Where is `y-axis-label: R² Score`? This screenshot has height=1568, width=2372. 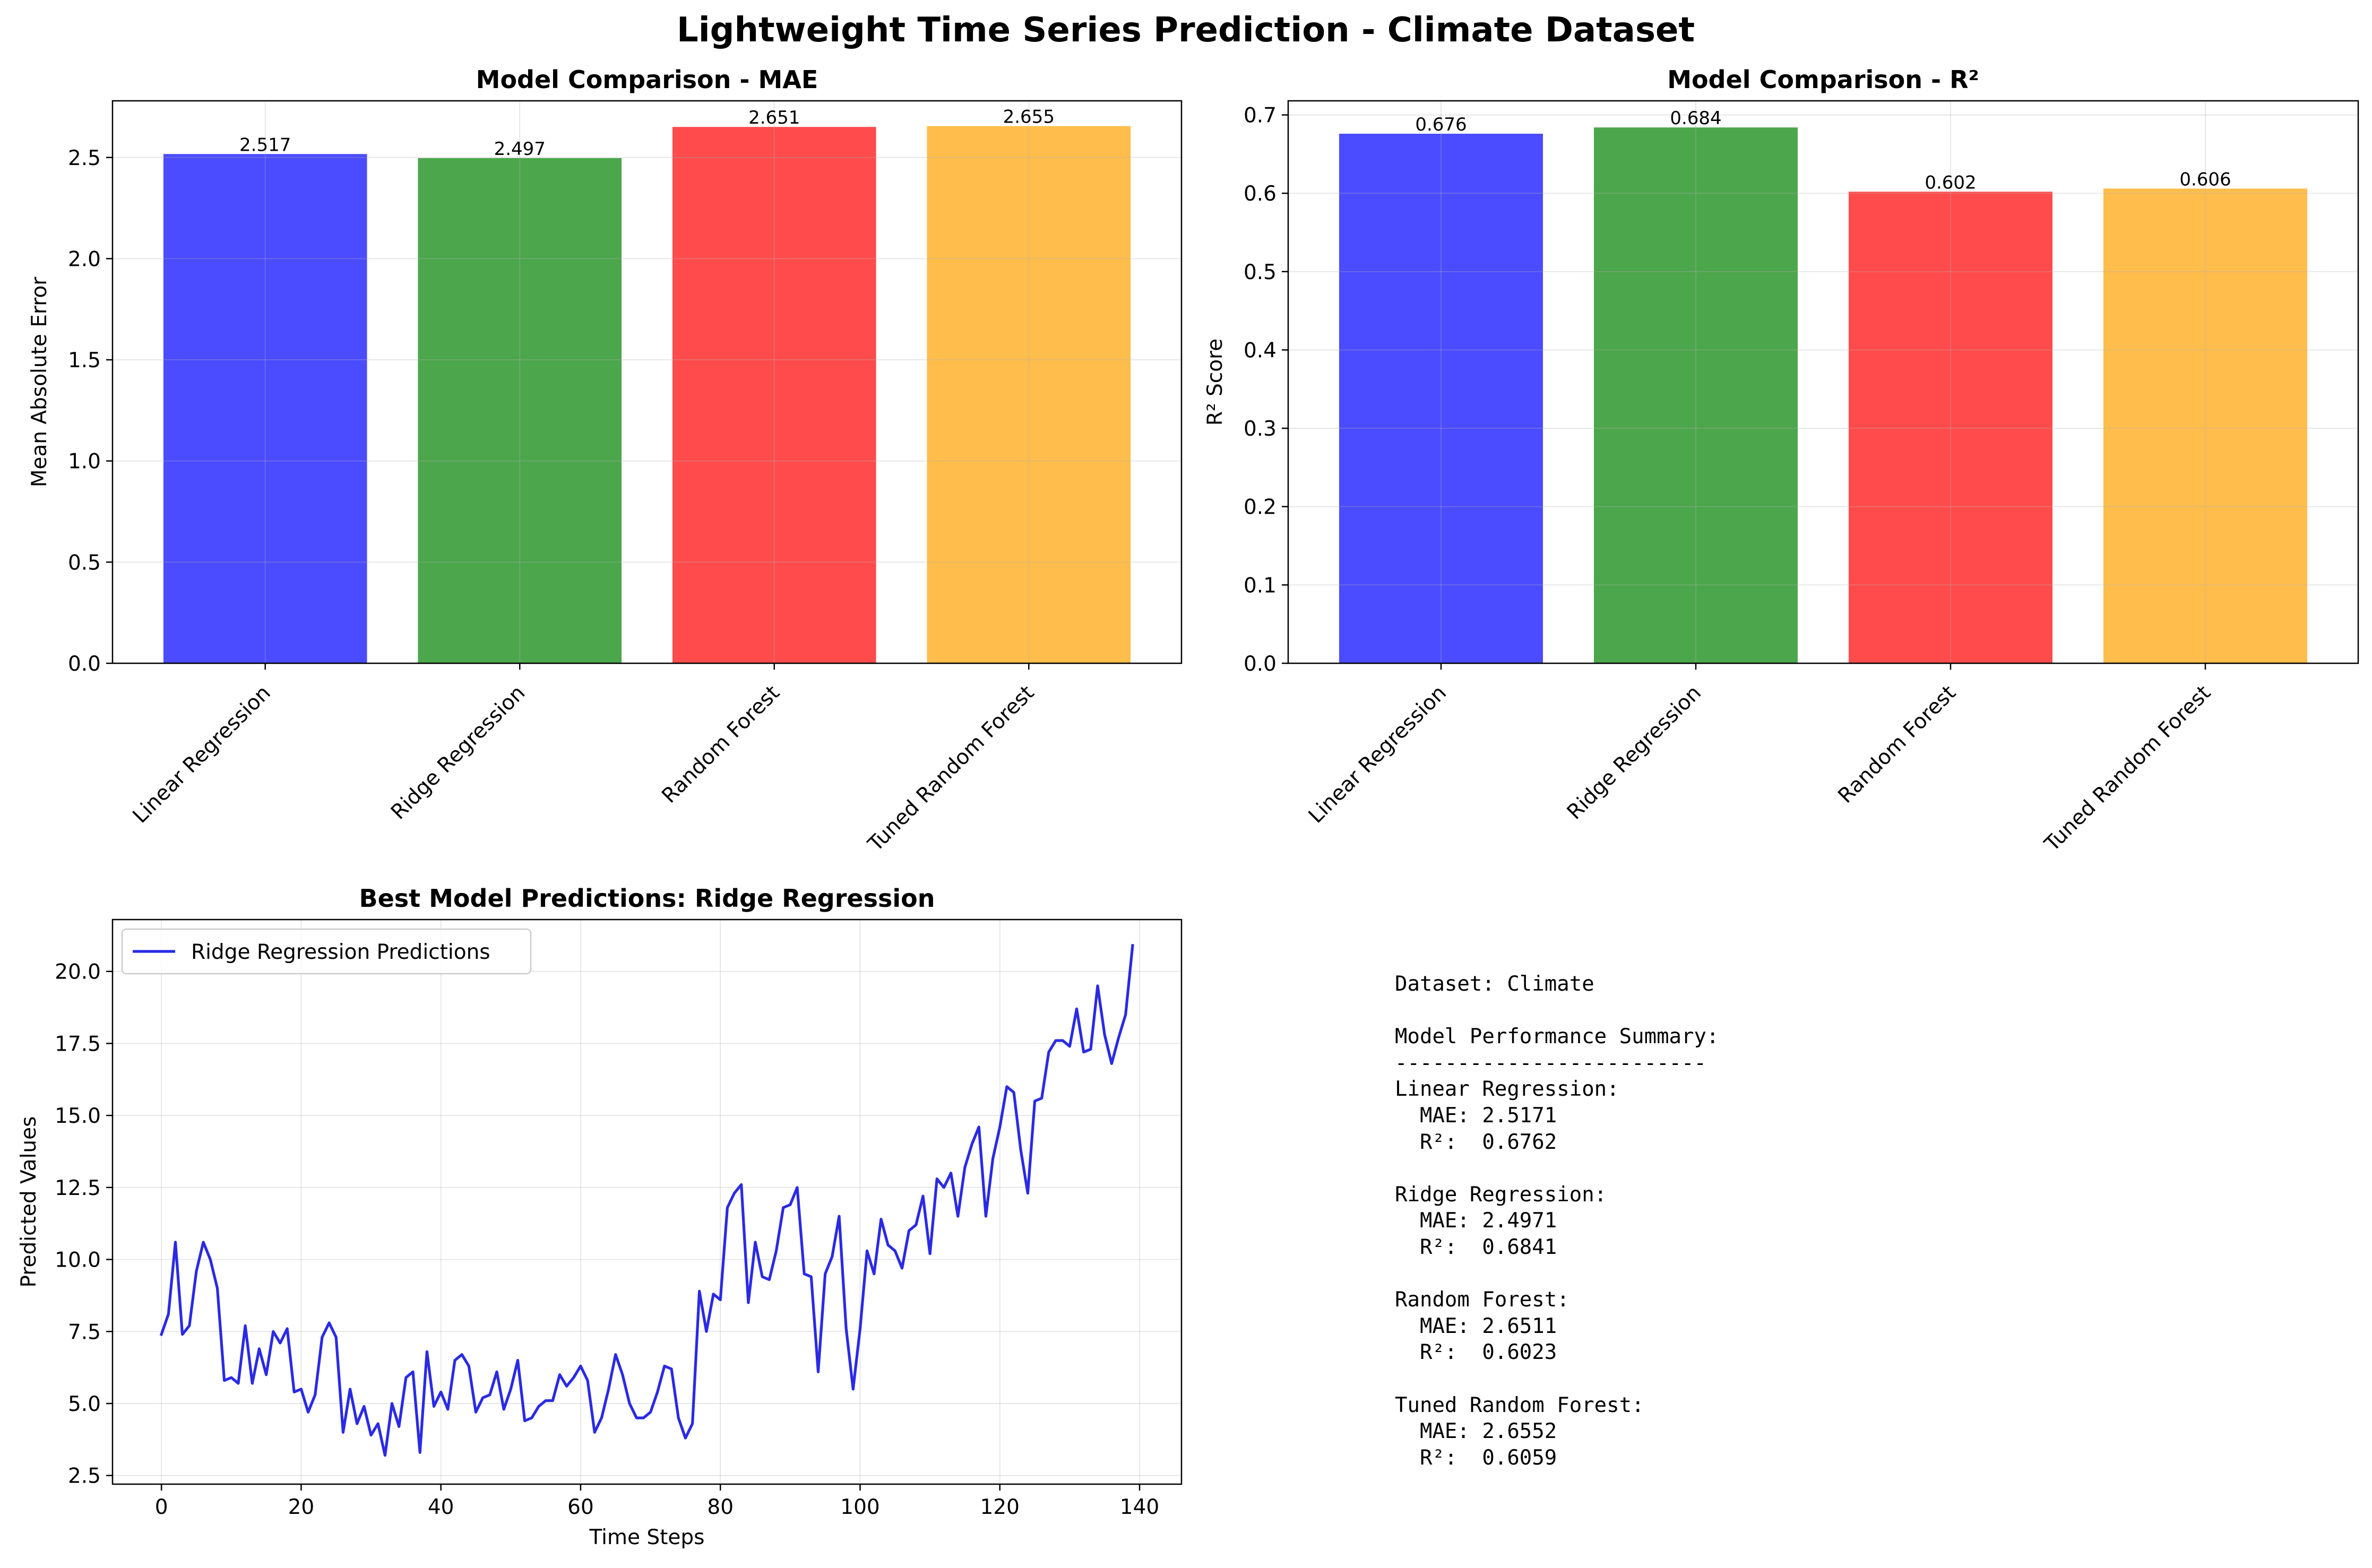
y-axis-label: R² Score is located at coordinates (1215, 382).